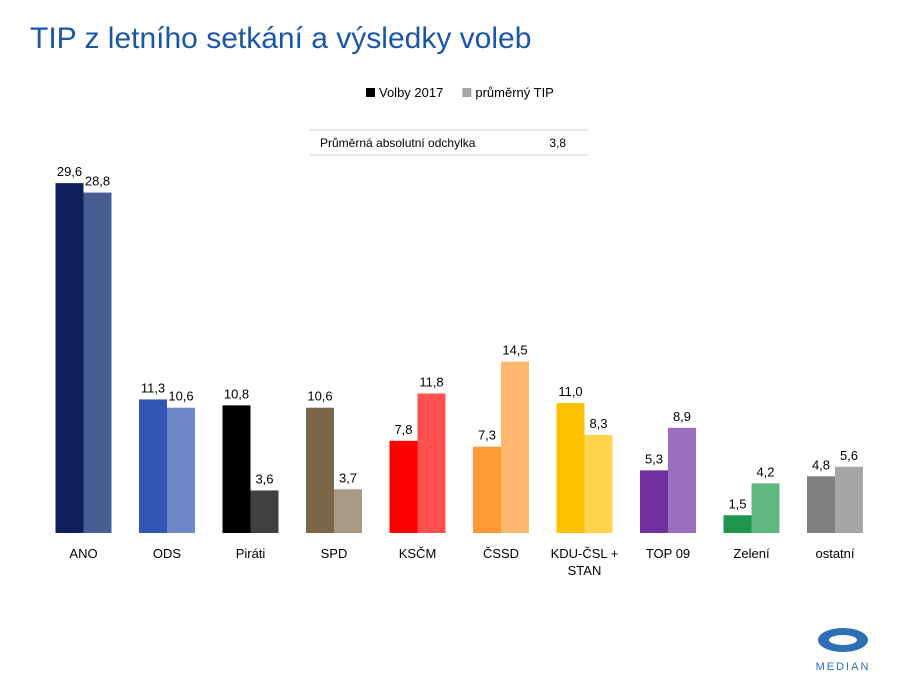  Describe the element at coordinates (83, 553) in the screenshot. I see `x-tick-label: ANO` at that location.